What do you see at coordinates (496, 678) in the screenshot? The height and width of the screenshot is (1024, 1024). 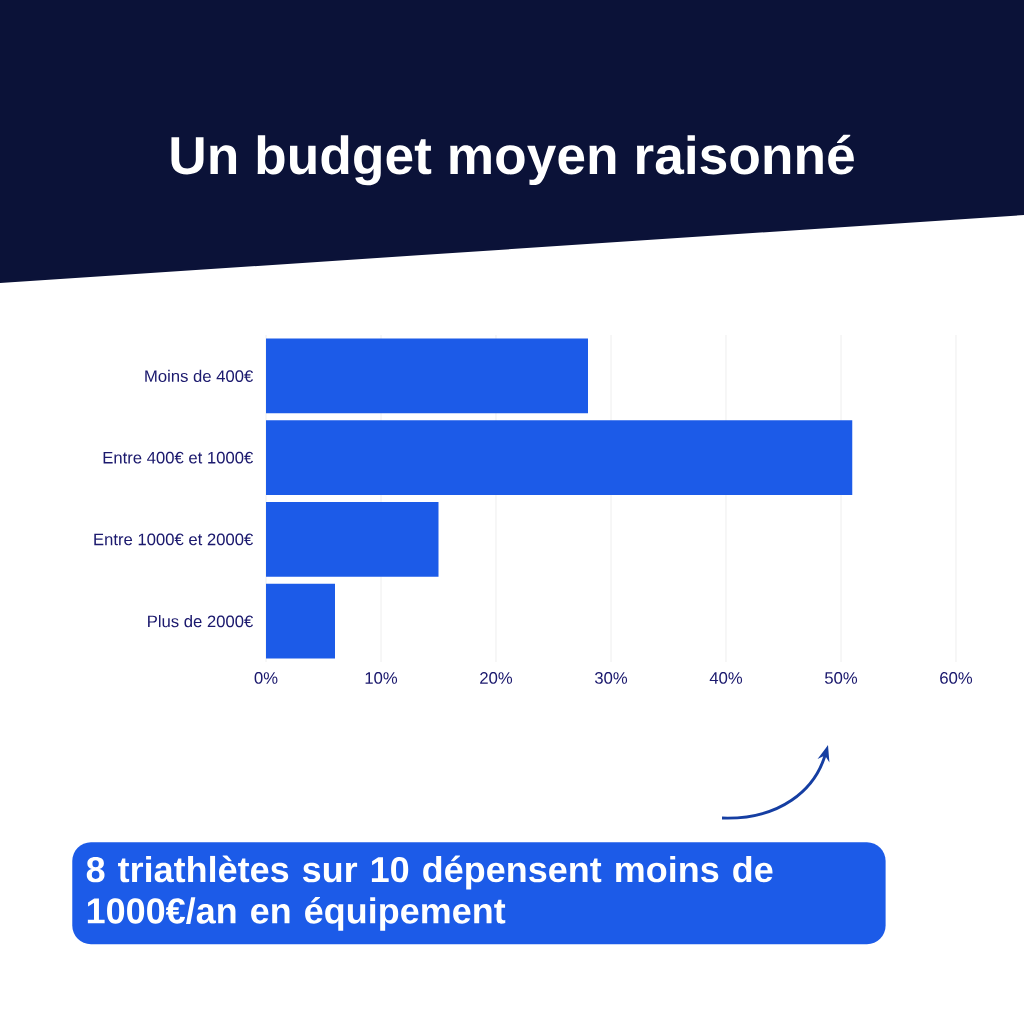 I see `x-tick-label: 20%` at bounding box center [496, 678].